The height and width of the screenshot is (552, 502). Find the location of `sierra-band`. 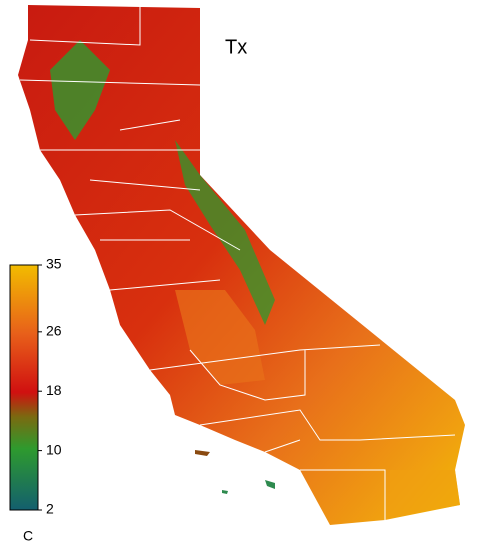

sierra-band is located at coordinates (225, 232).